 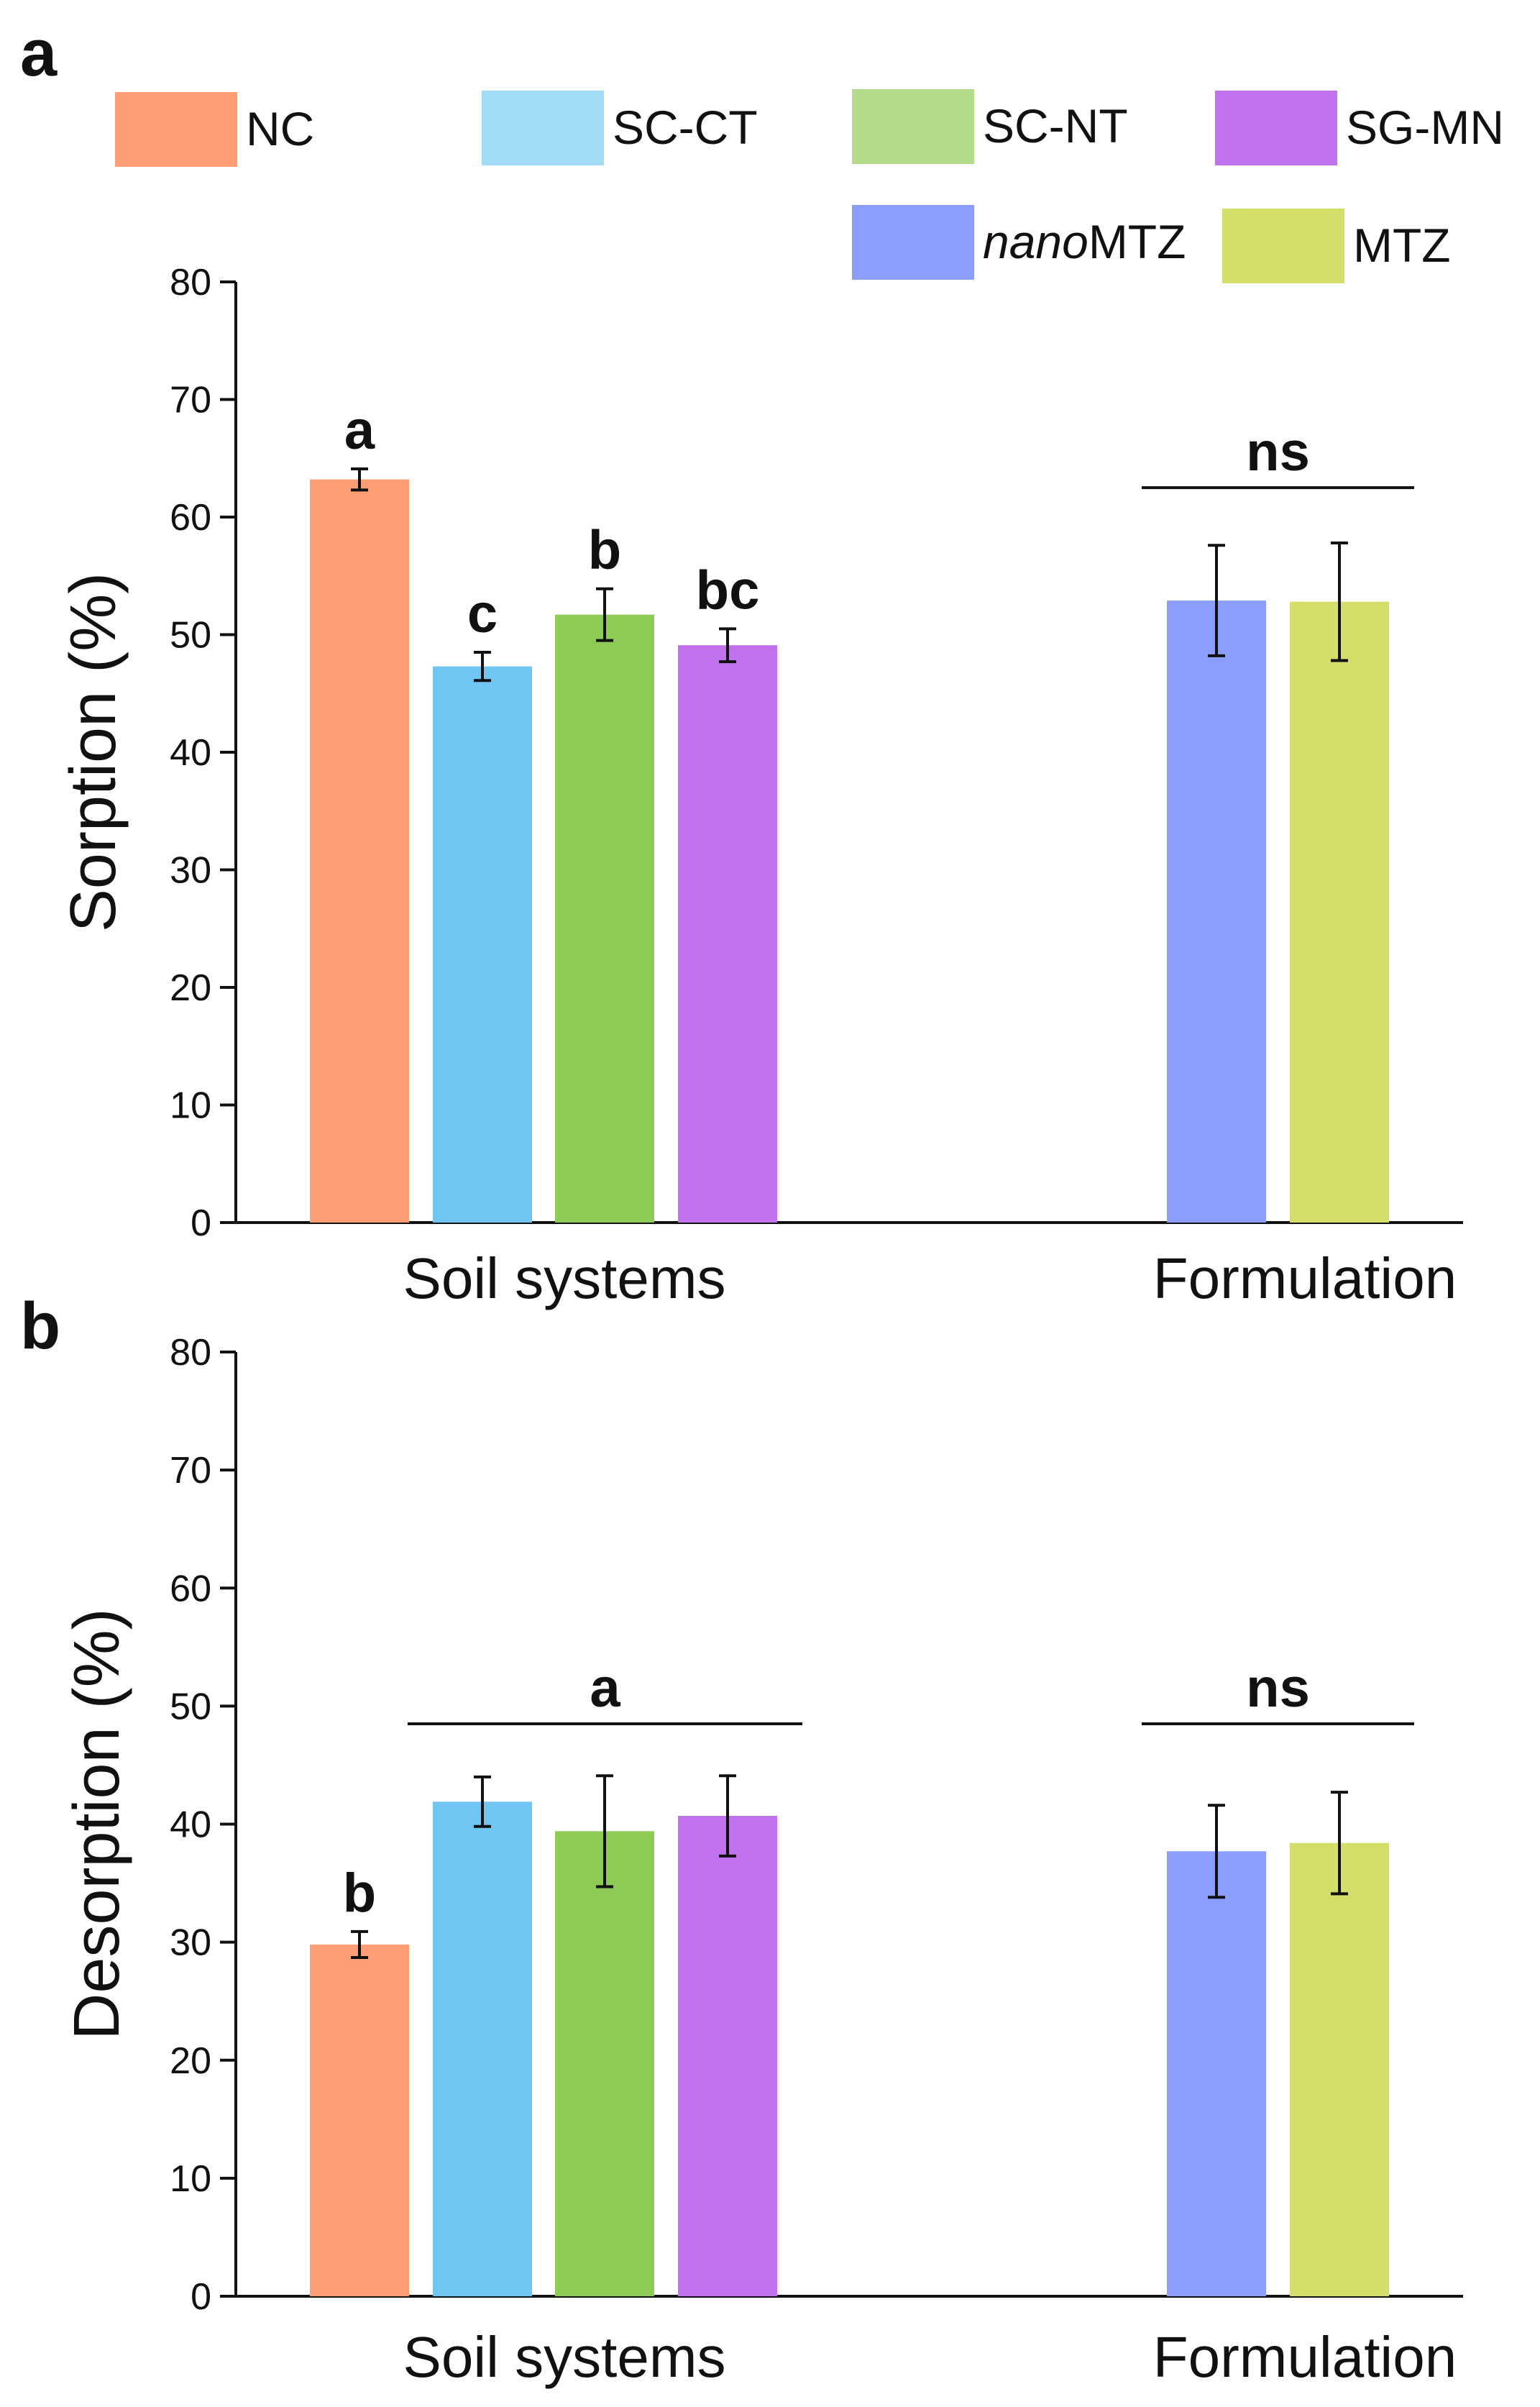 I want to click on significance-letter-sc-ct: c, so click(x=482, y=613).